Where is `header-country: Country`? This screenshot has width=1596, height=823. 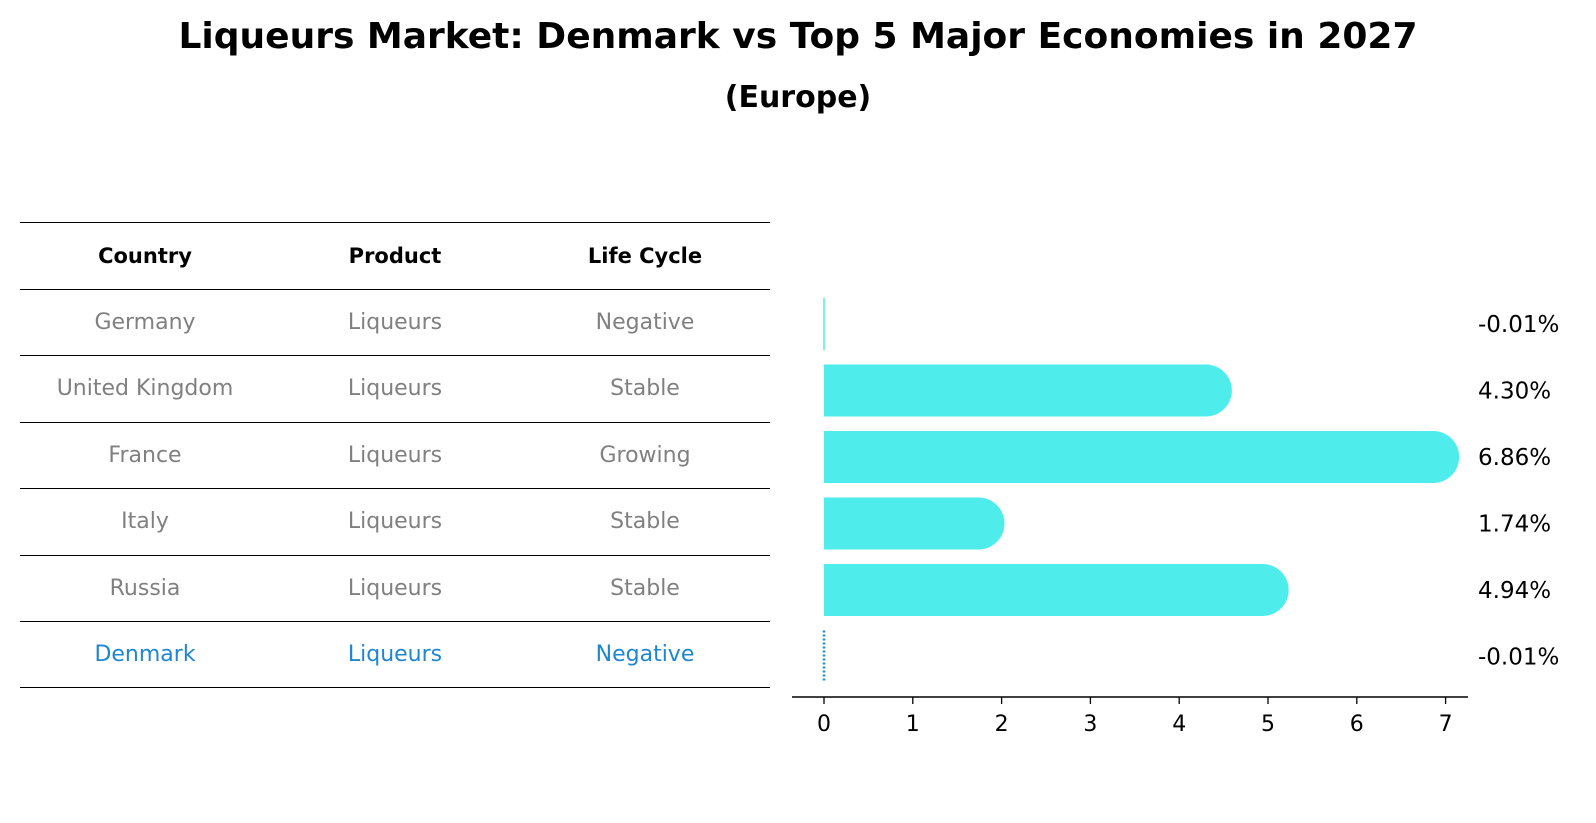 header-country: Country is located at coordinates (145, 255).